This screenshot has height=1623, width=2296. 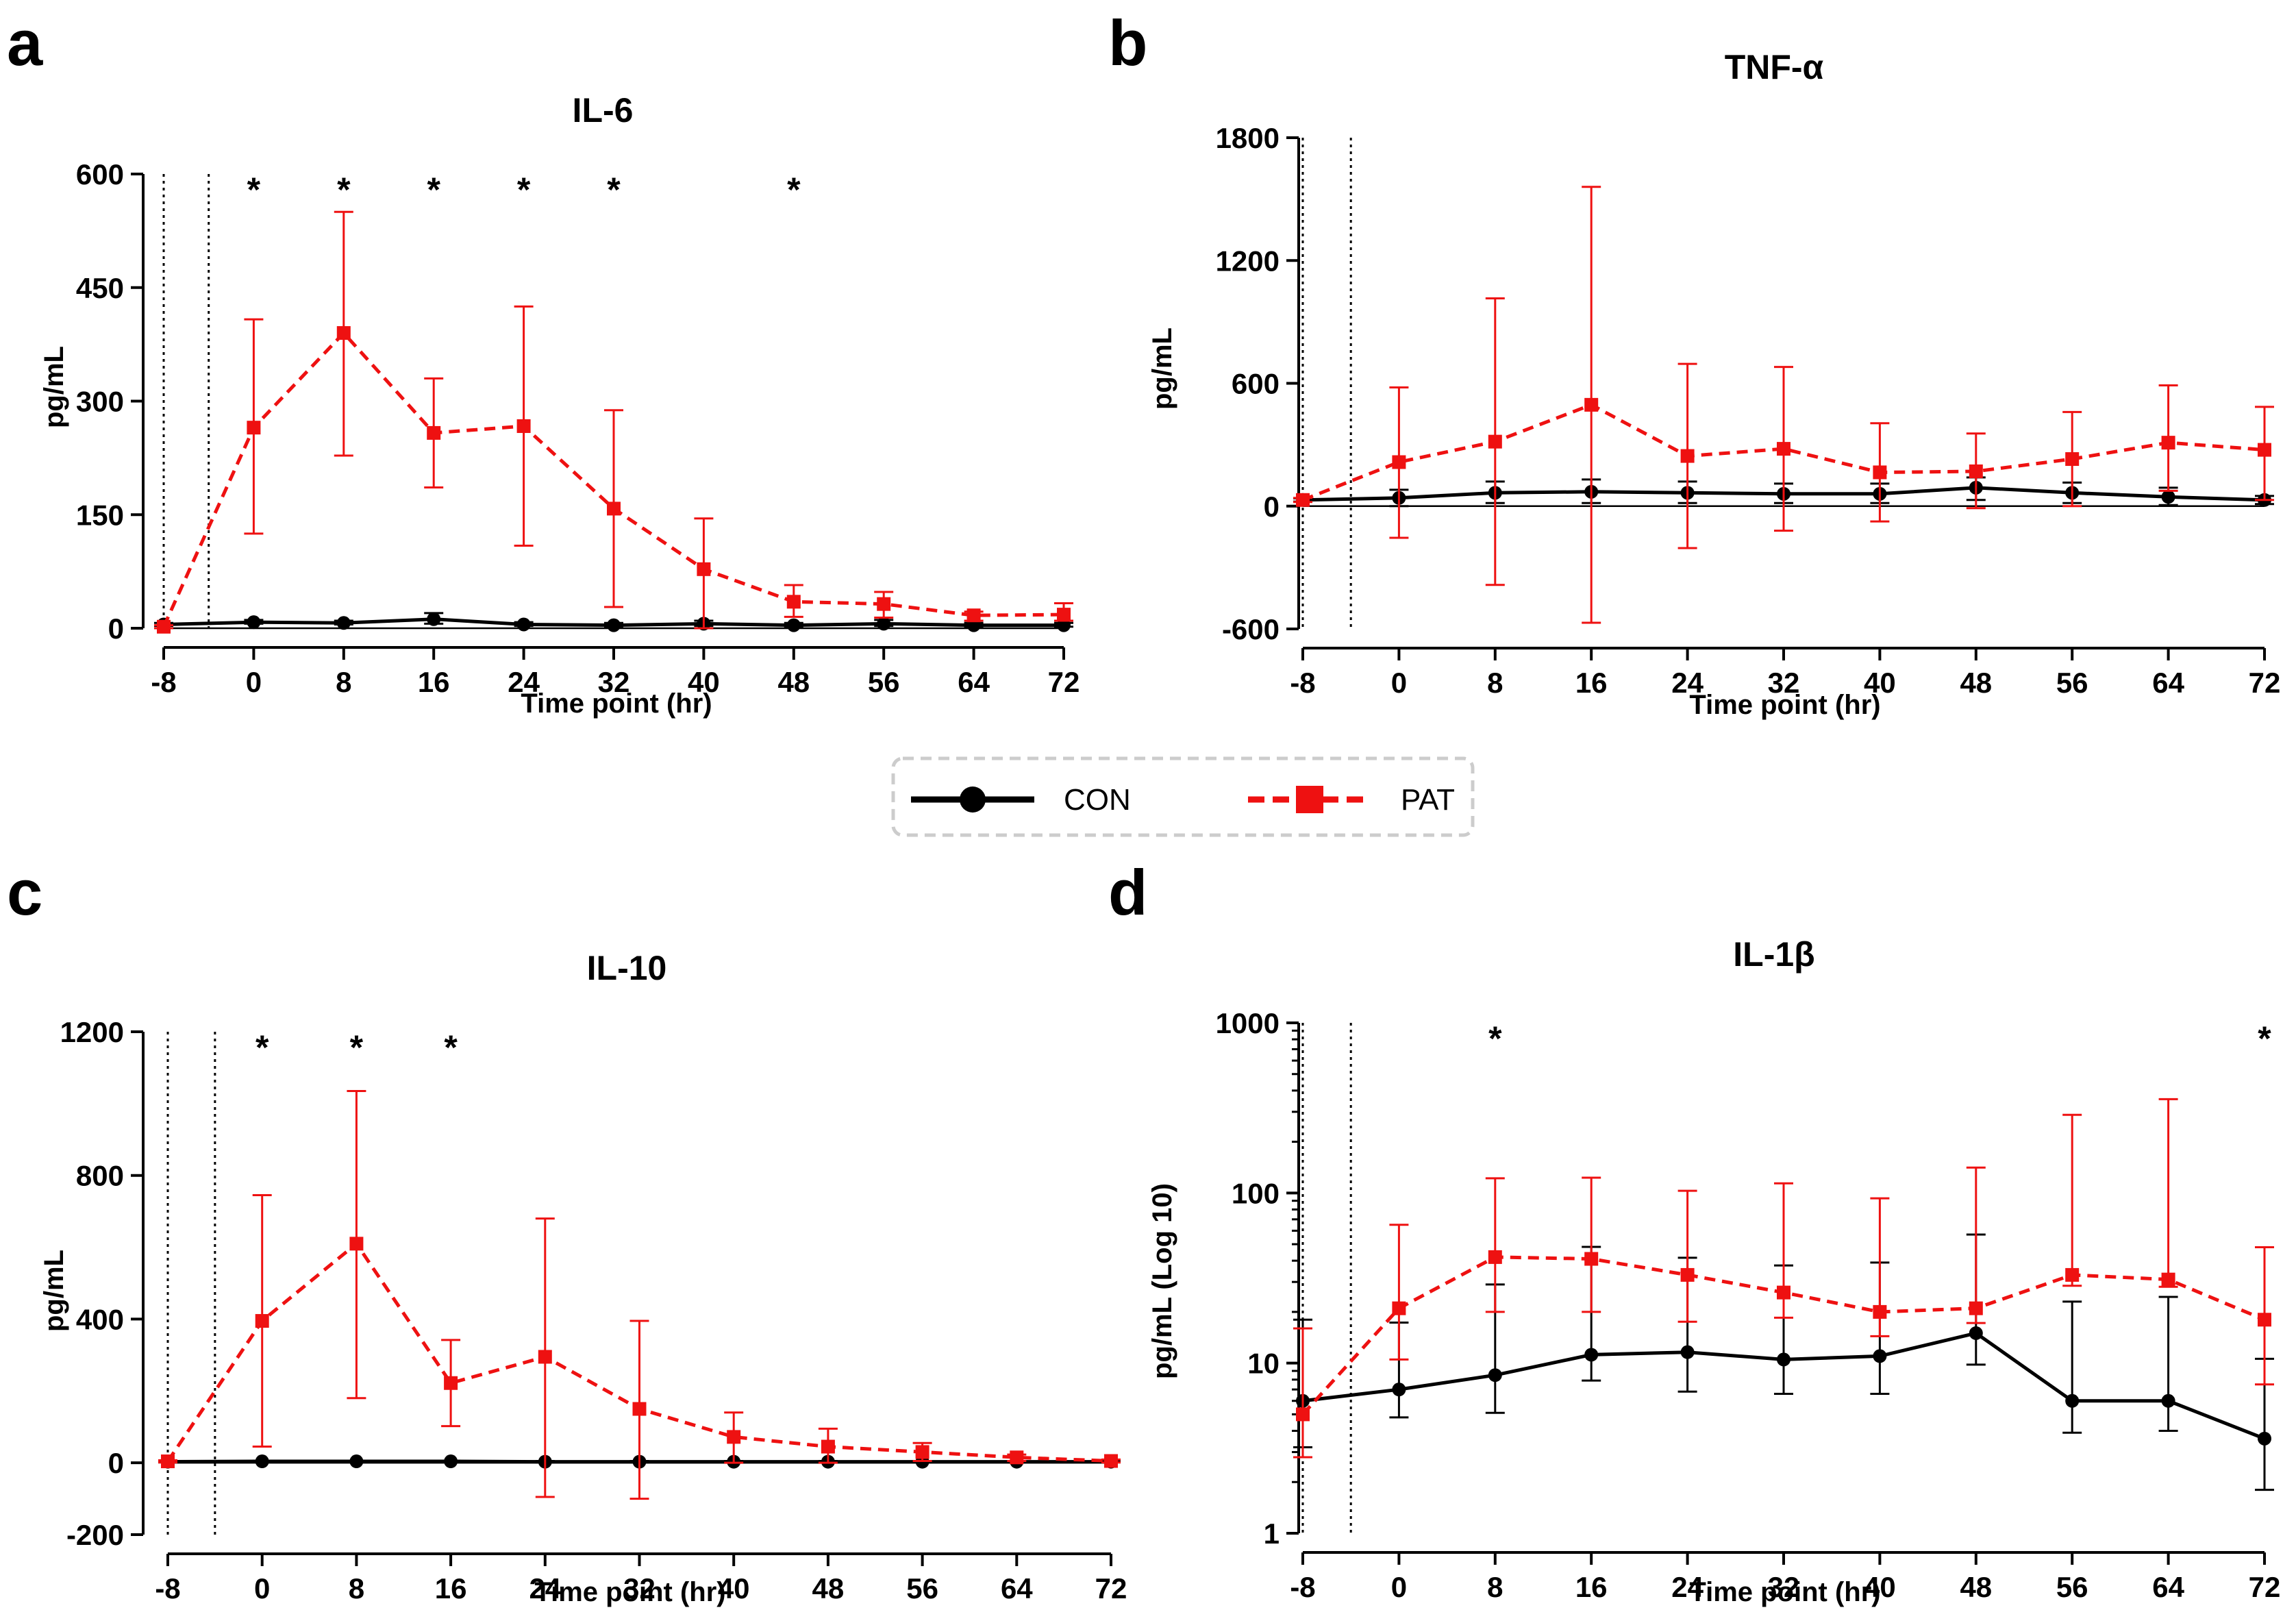 I want to click on y-tick-label: 800, so click(x=100, y=1176).